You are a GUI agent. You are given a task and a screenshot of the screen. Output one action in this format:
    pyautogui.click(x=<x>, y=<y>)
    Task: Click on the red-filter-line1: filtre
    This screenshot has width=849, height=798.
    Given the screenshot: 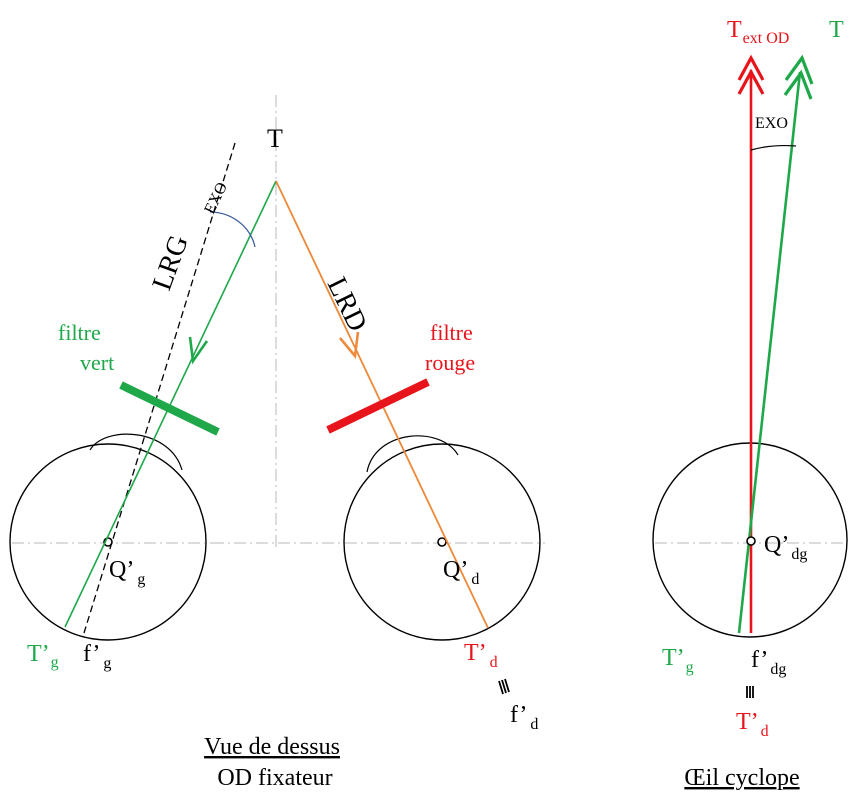 What is the action you would take?
    pyautogui.click(x=451, y=332)
    